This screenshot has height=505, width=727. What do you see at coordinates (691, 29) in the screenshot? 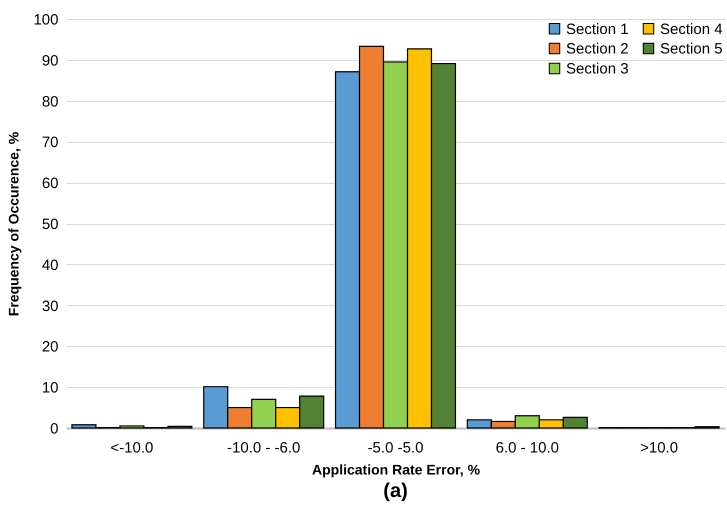
I see `legend-label: Section 4` at bounding box center [691, 29].